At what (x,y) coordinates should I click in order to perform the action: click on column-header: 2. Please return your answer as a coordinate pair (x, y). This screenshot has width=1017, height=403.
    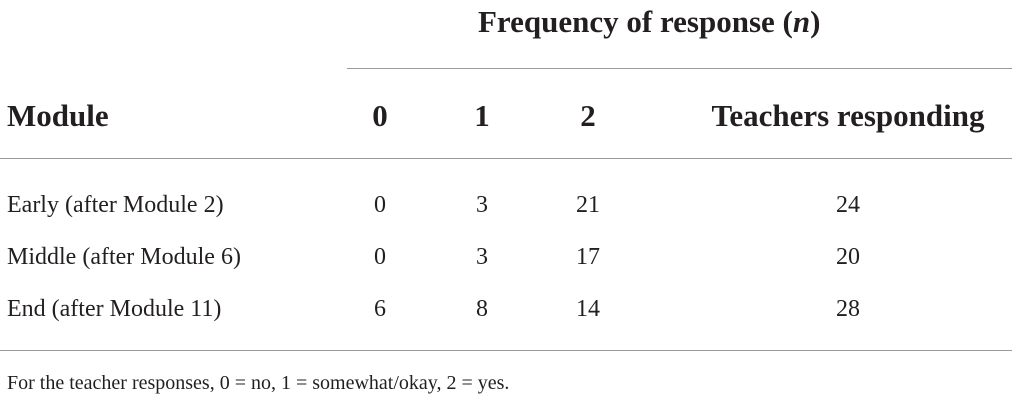
    Looking at the image, I should click on (588, 115).